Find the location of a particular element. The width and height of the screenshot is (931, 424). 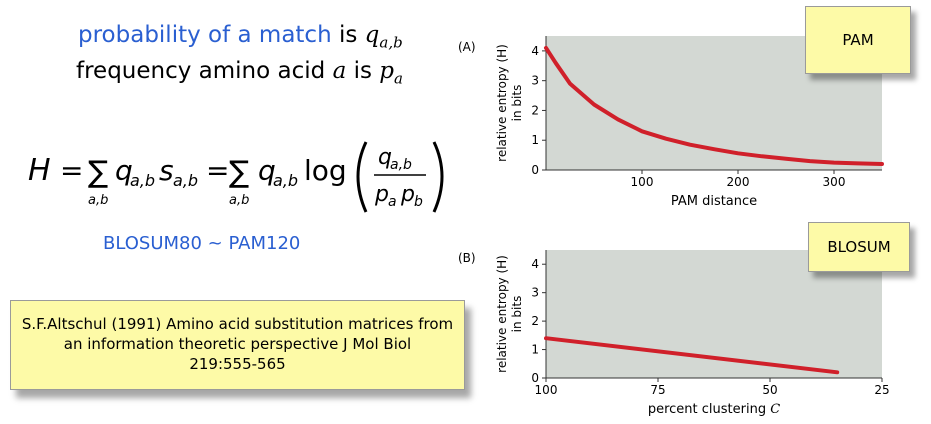

formula-q2: q is located at coordinates (267, 170).